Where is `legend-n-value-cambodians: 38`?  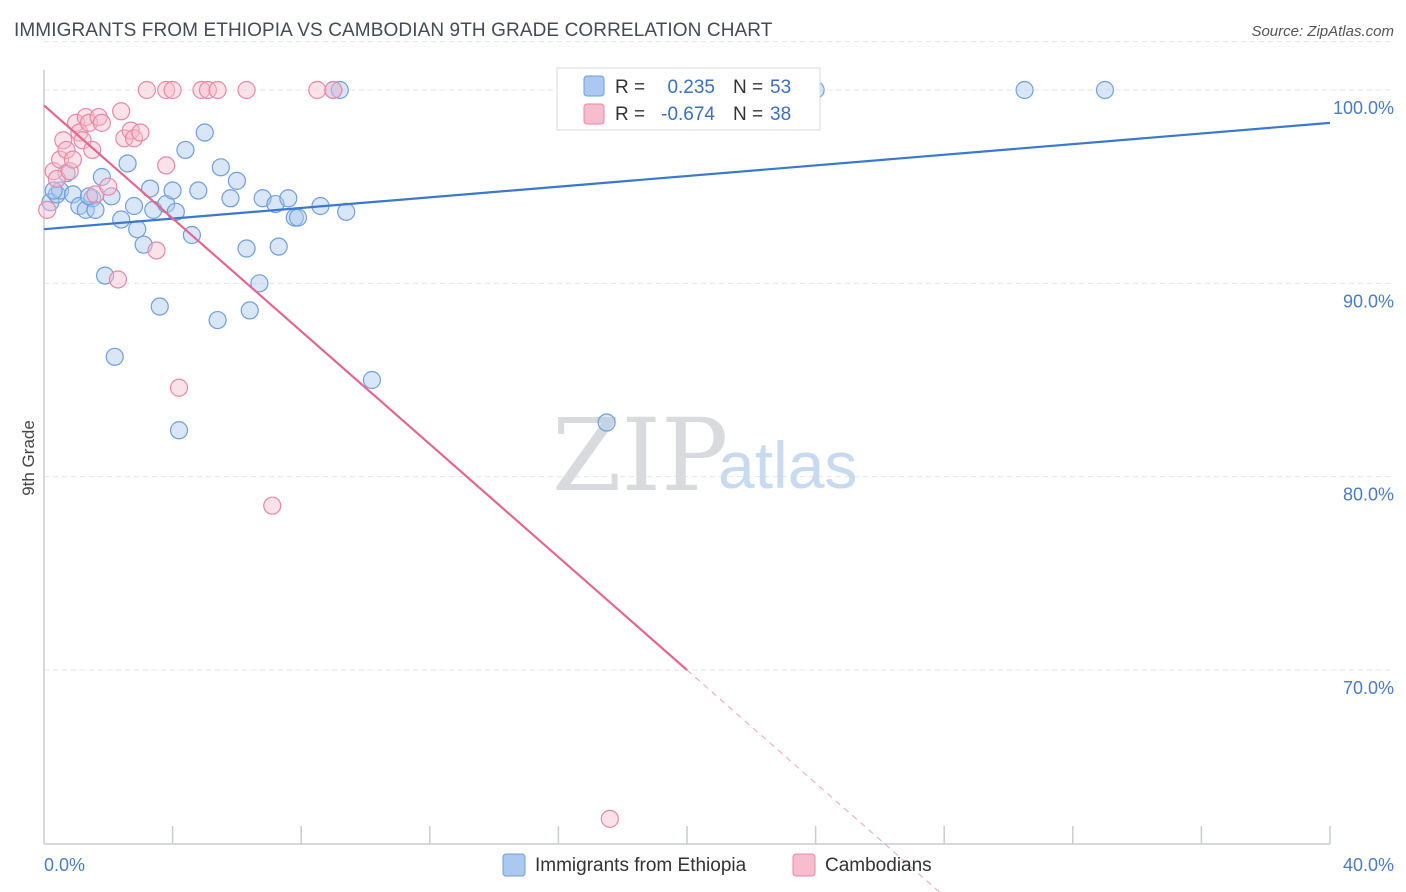 legend-n-value-cambodians: 38 is located at coordinates (780, 114).